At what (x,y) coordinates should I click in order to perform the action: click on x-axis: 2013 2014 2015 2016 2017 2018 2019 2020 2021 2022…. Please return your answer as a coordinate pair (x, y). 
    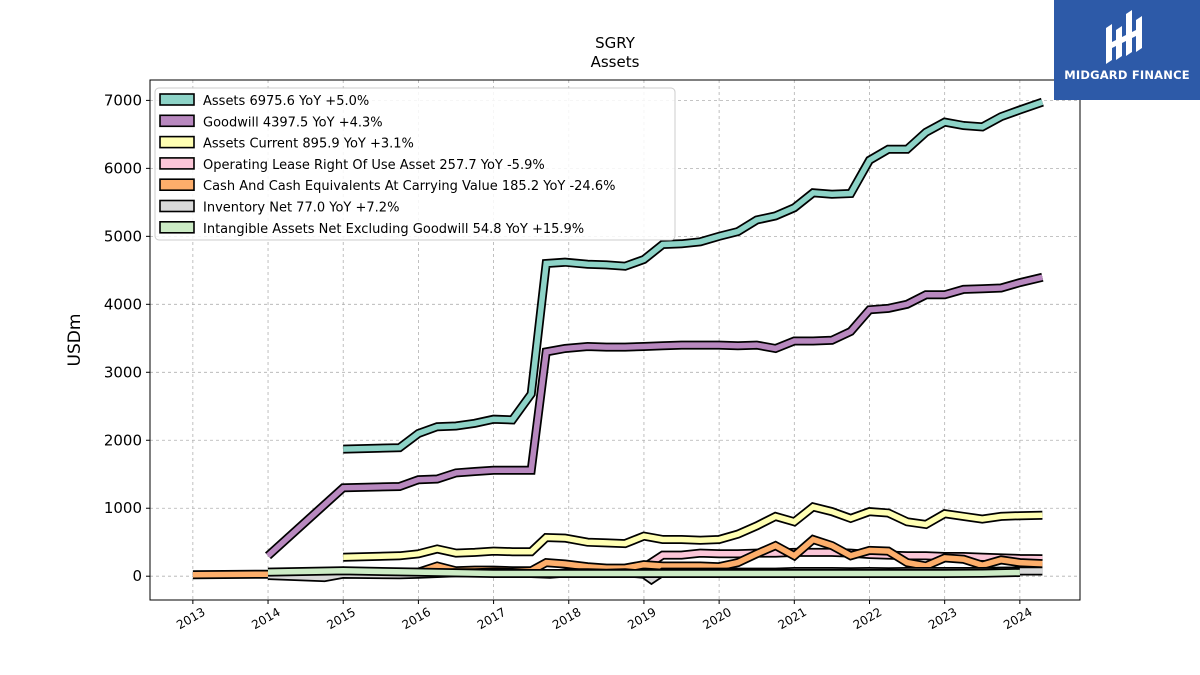
    Looking at the image, I should click on (604, 616).